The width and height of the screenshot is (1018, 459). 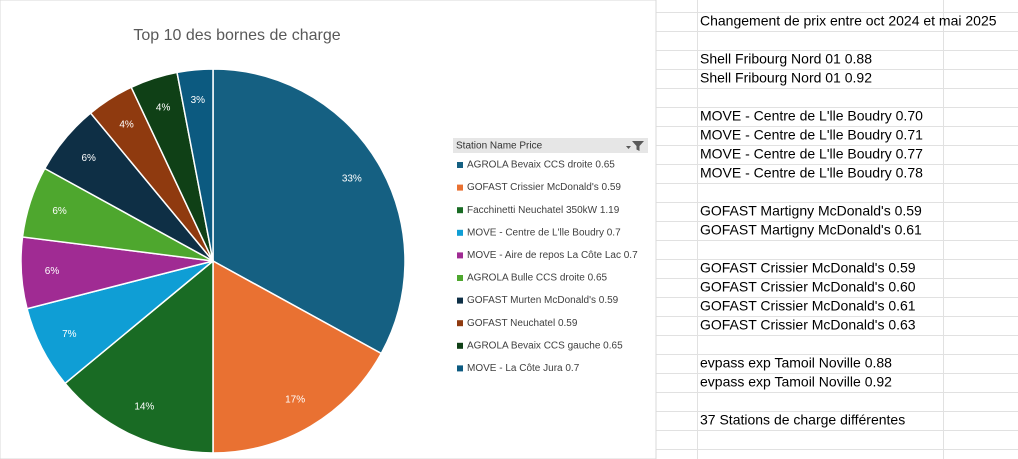 What do you see at coordinates (236, 35) in the screenshot?
I see `chart-title: Top 10 des bornes de charge` at bounding box center [236, 35].